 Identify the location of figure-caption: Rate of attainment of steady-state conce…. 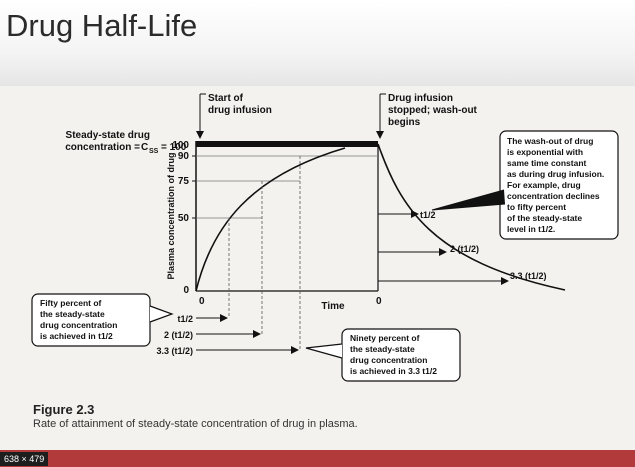
(195, 424).